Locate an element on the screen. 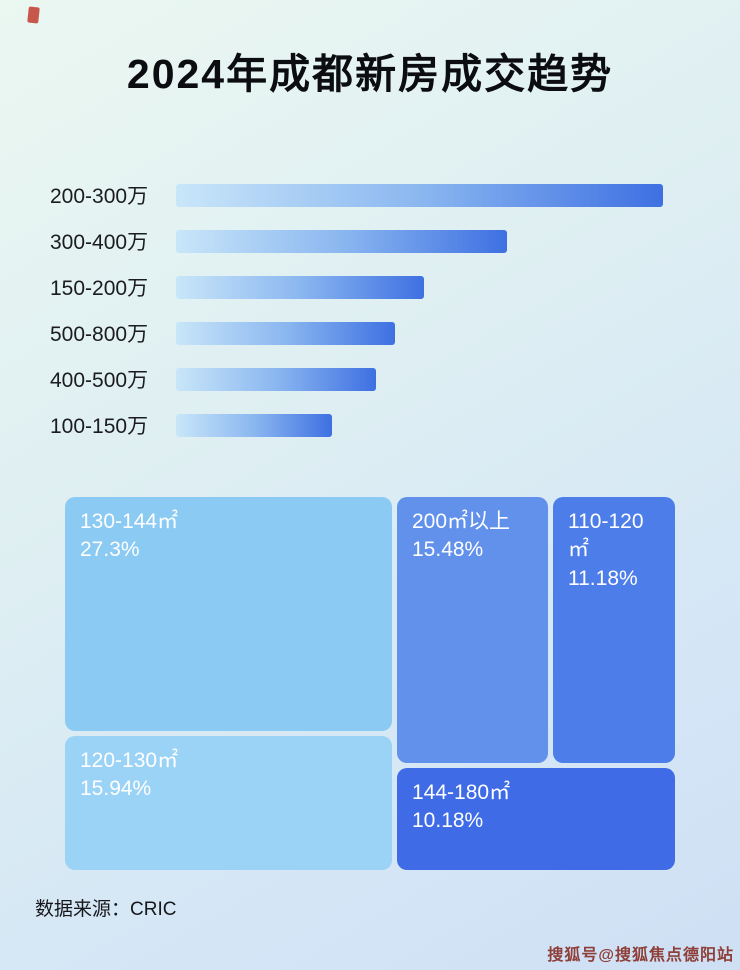  bar-row: 500-800万 is located at coordinates (356, 333).